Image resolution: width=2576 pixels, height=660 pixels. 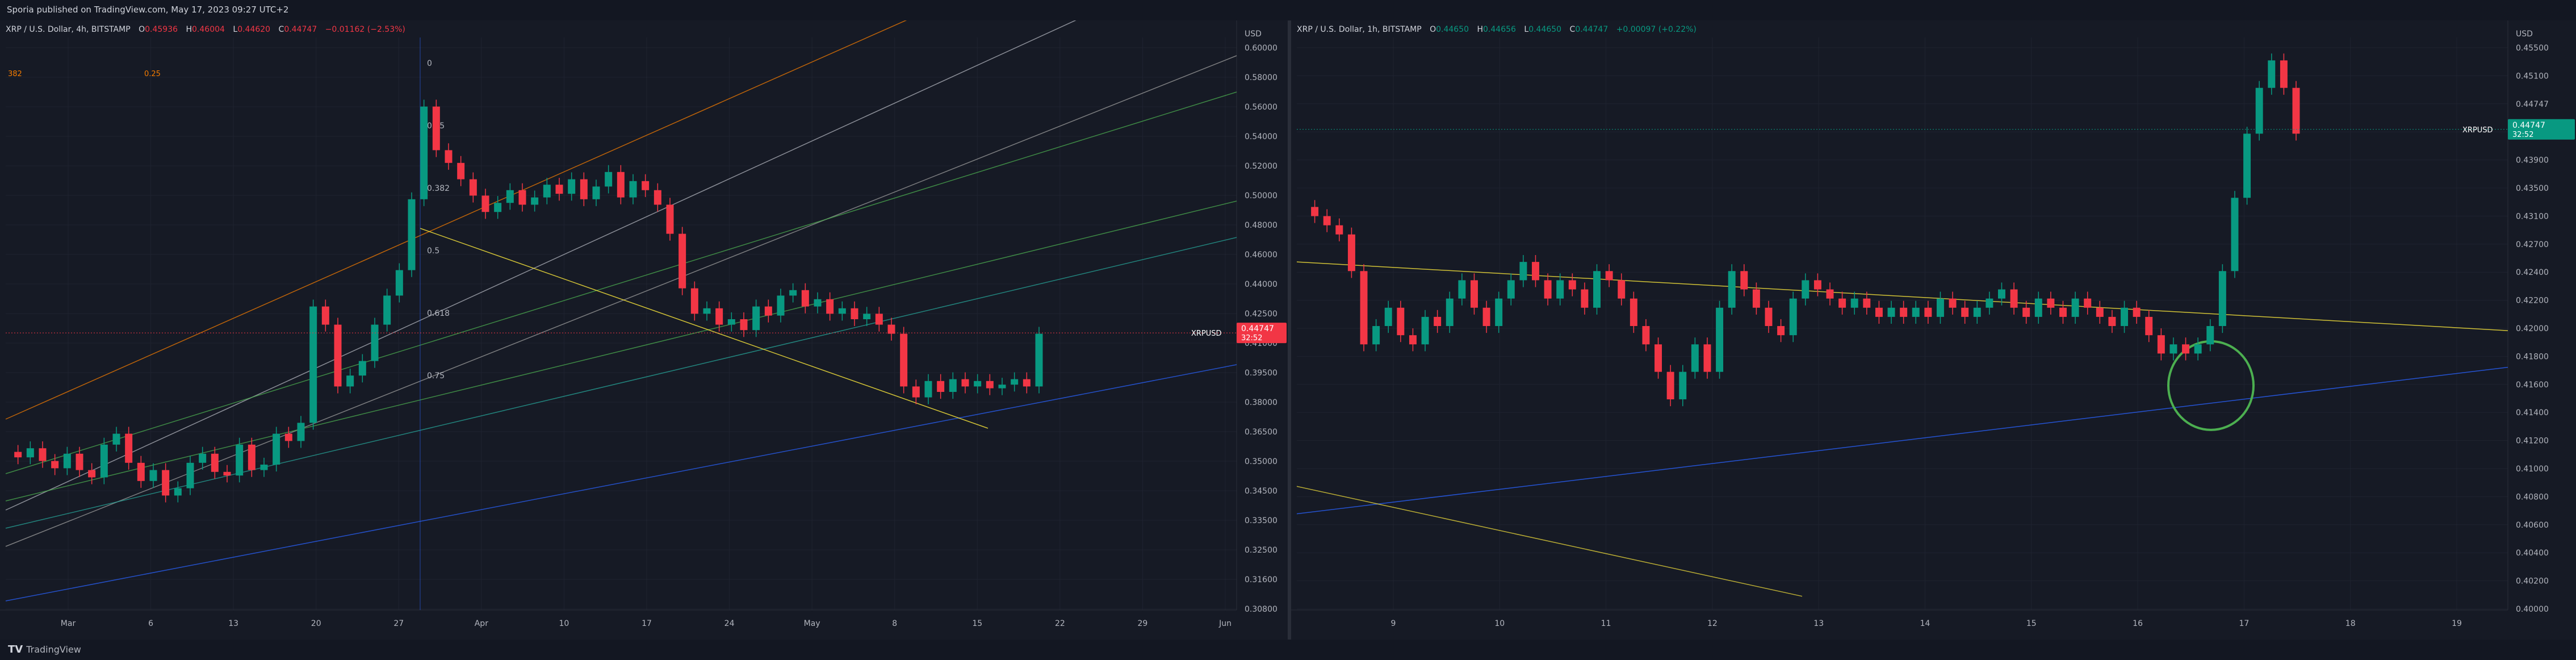 I want to click on close-value: 0.44747, so click(x=300, y=29).